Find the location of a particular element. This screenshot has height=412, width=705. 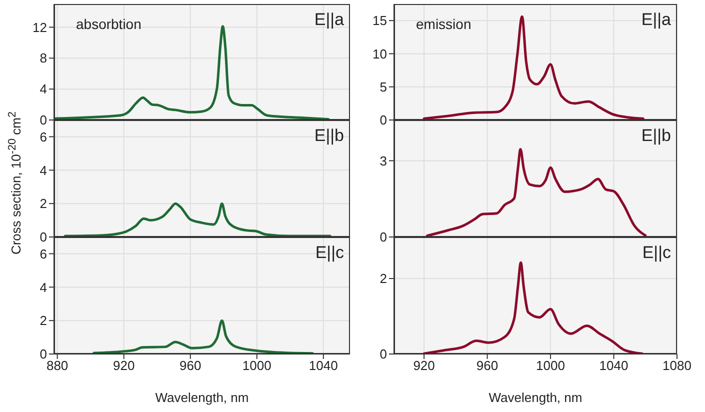

y-tick-label: 3 is located at coordinates (383, 160).